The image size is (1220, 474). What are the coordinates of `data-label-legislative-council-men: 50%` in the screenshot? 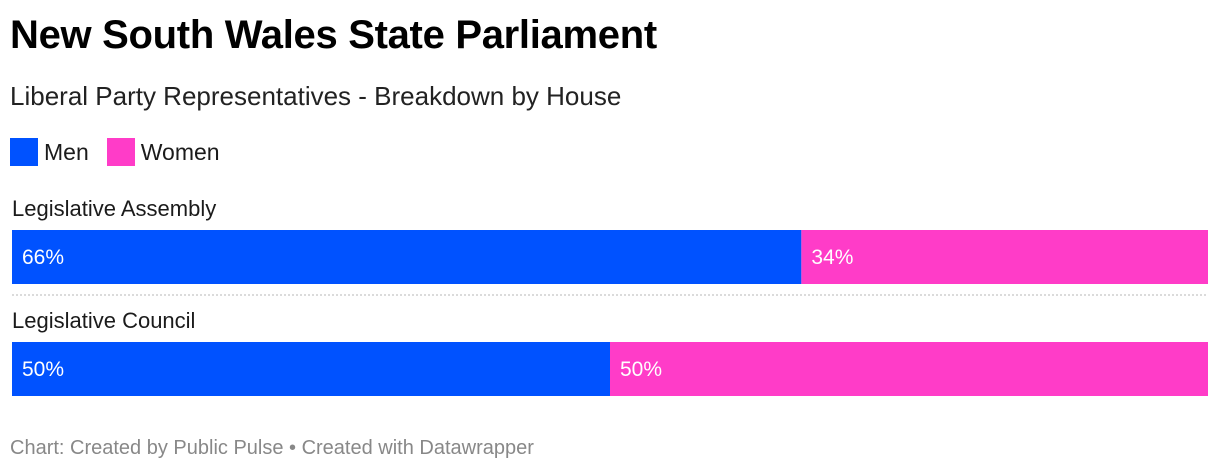 It's located at (43, 369).